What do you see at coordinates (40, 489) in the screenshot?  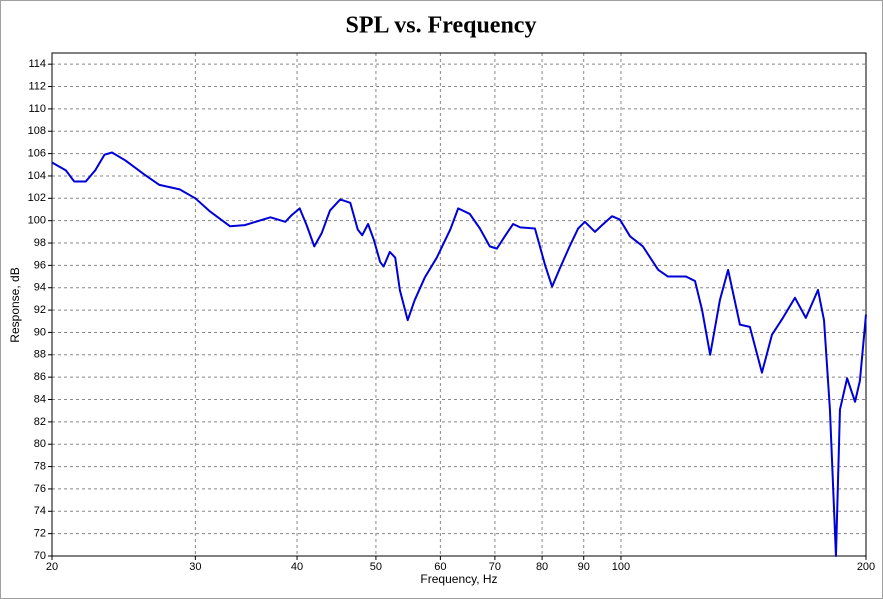 I see `y-tick-label: 76` at bounding box center [40, 489].